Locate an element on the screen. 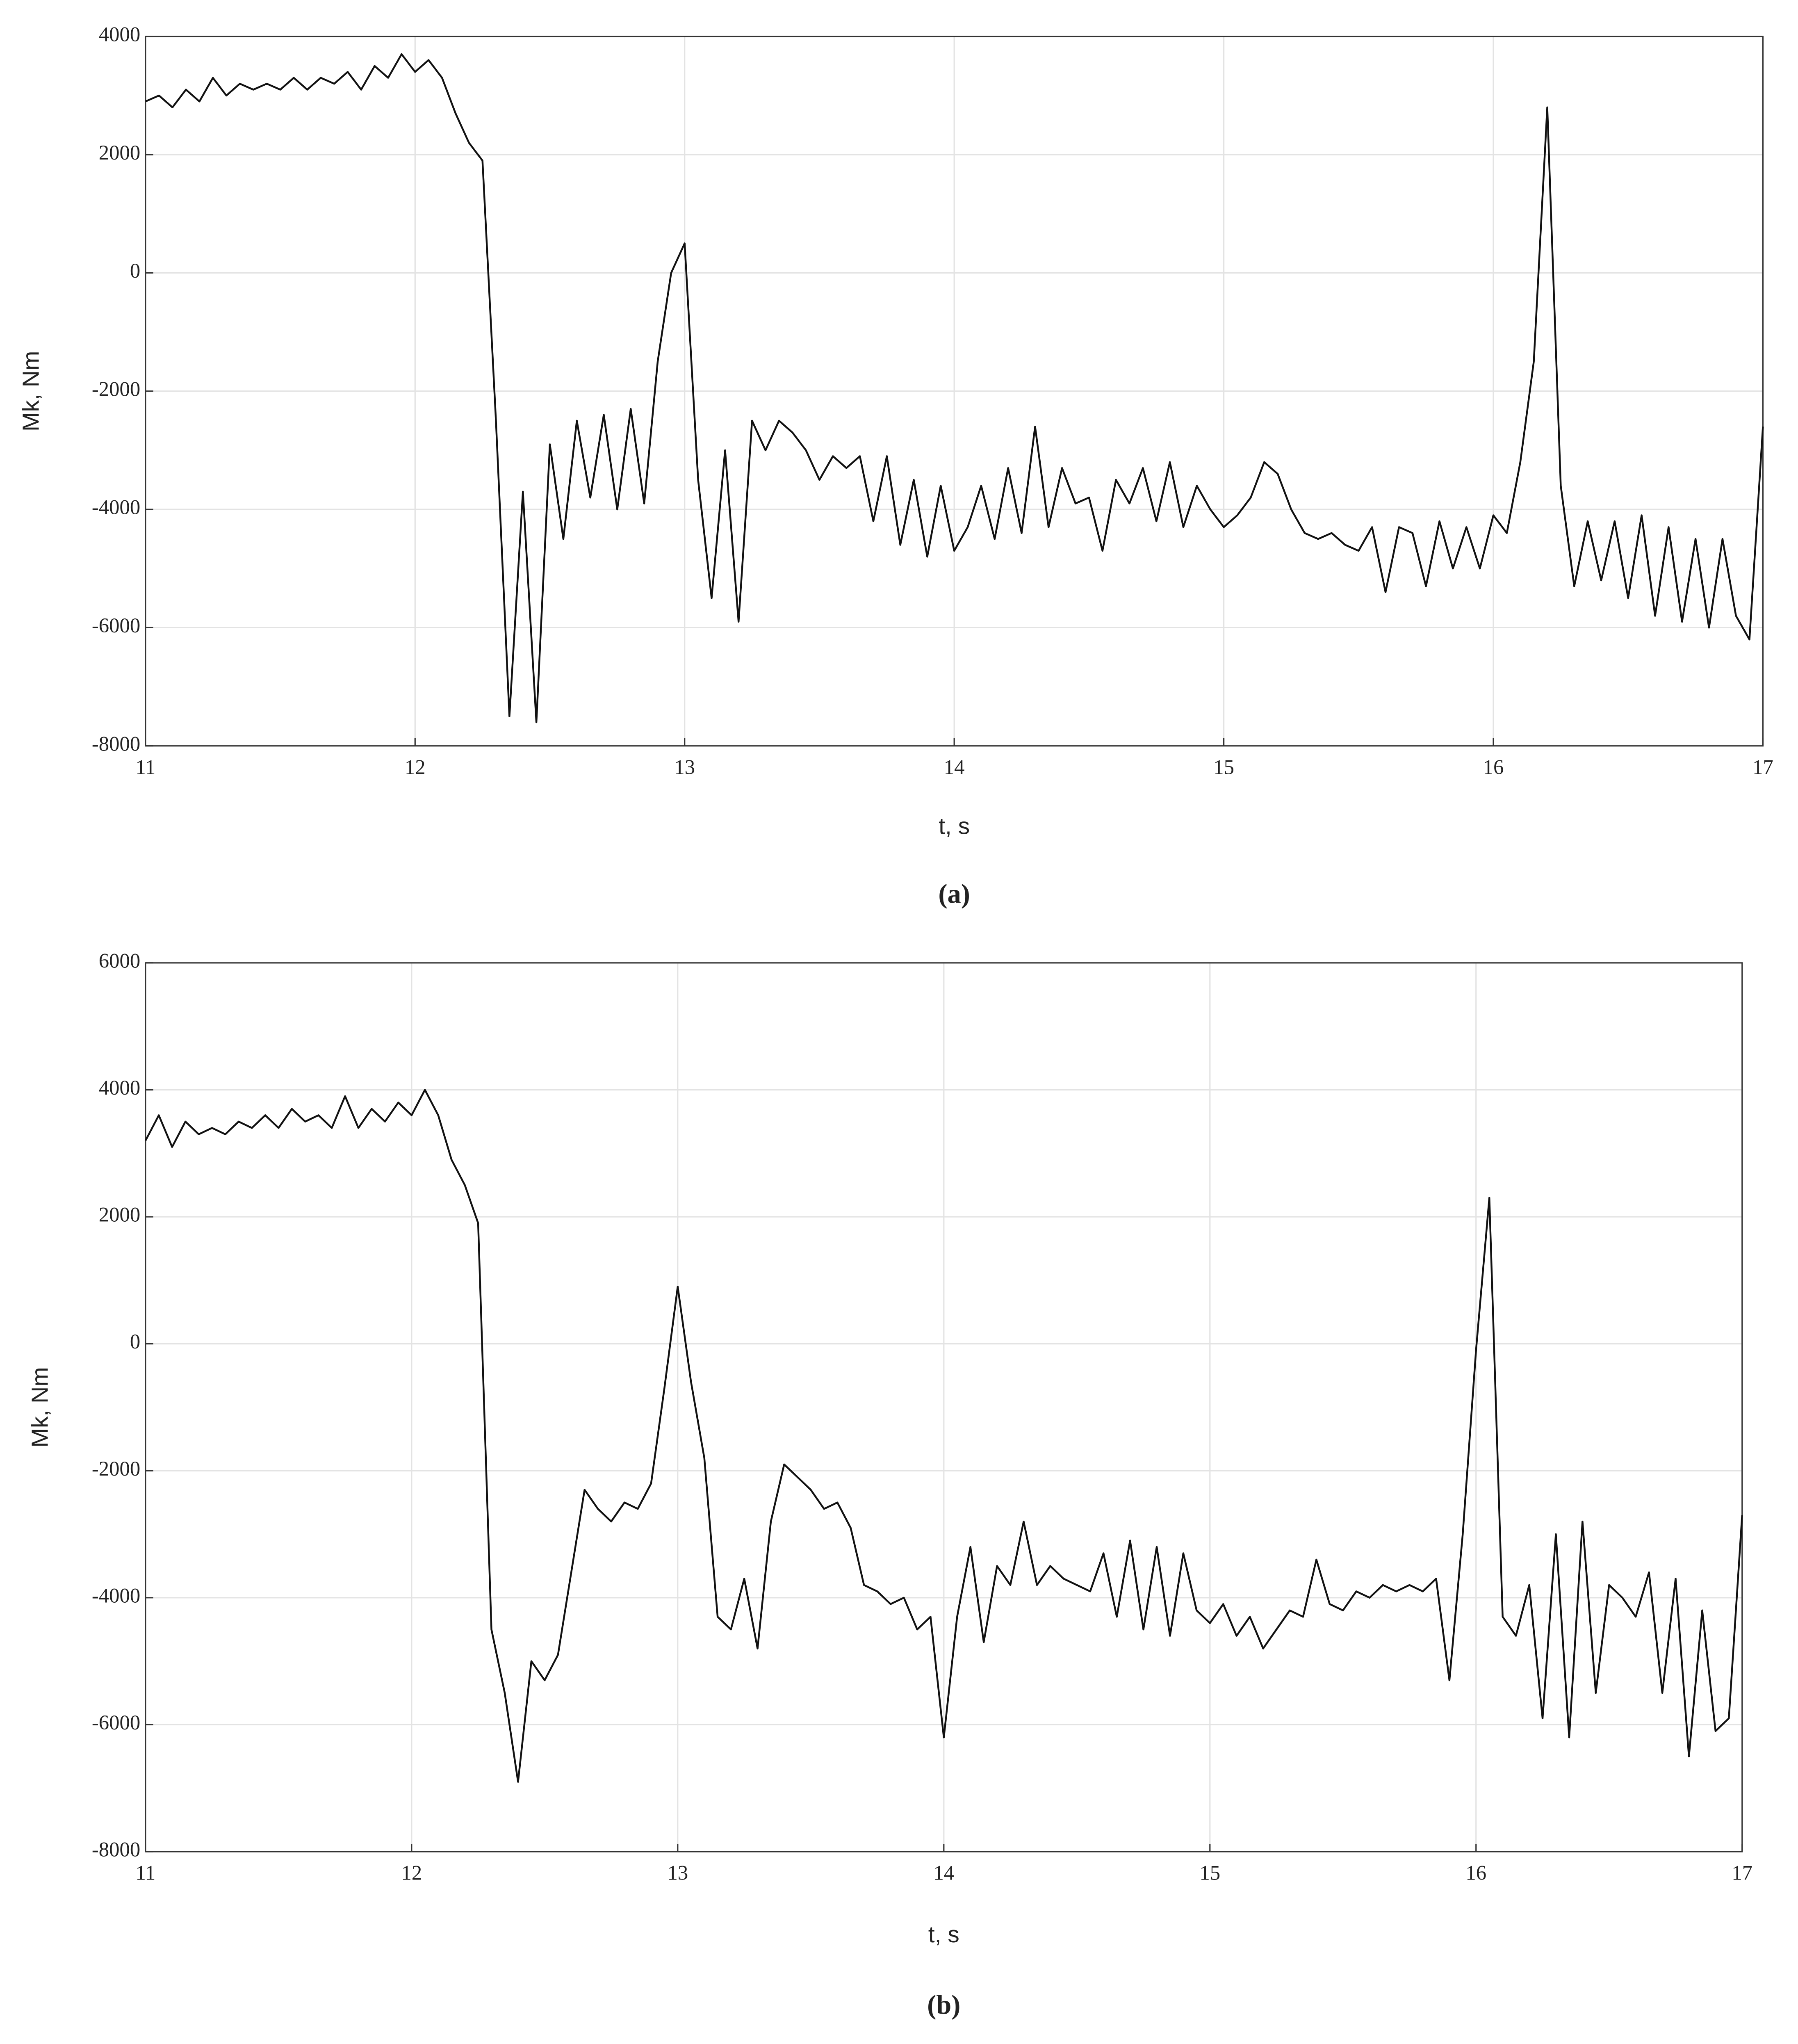  y-tick-label: 6000 is located at coordinates (119, 960).